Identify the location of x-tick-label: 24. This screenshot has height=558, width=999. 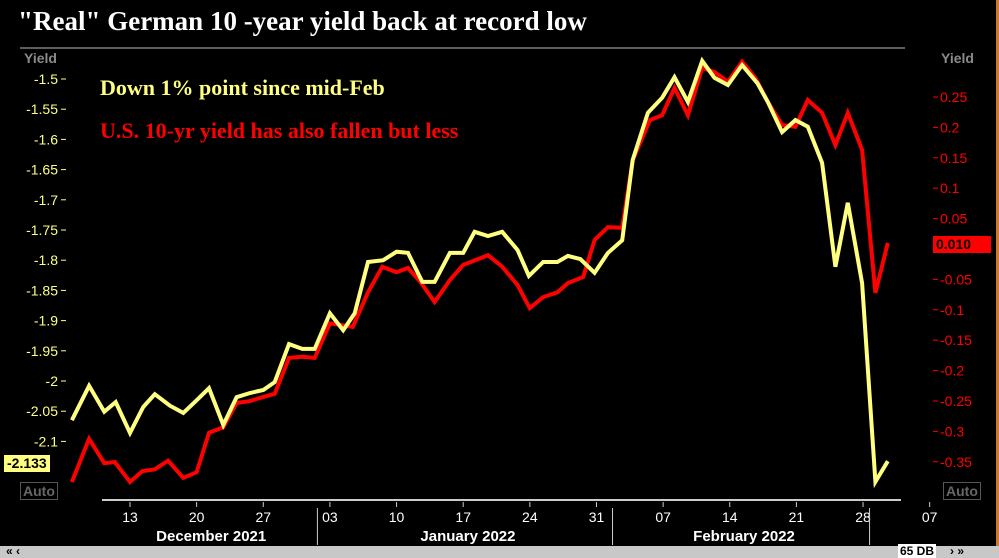
(530, 517).